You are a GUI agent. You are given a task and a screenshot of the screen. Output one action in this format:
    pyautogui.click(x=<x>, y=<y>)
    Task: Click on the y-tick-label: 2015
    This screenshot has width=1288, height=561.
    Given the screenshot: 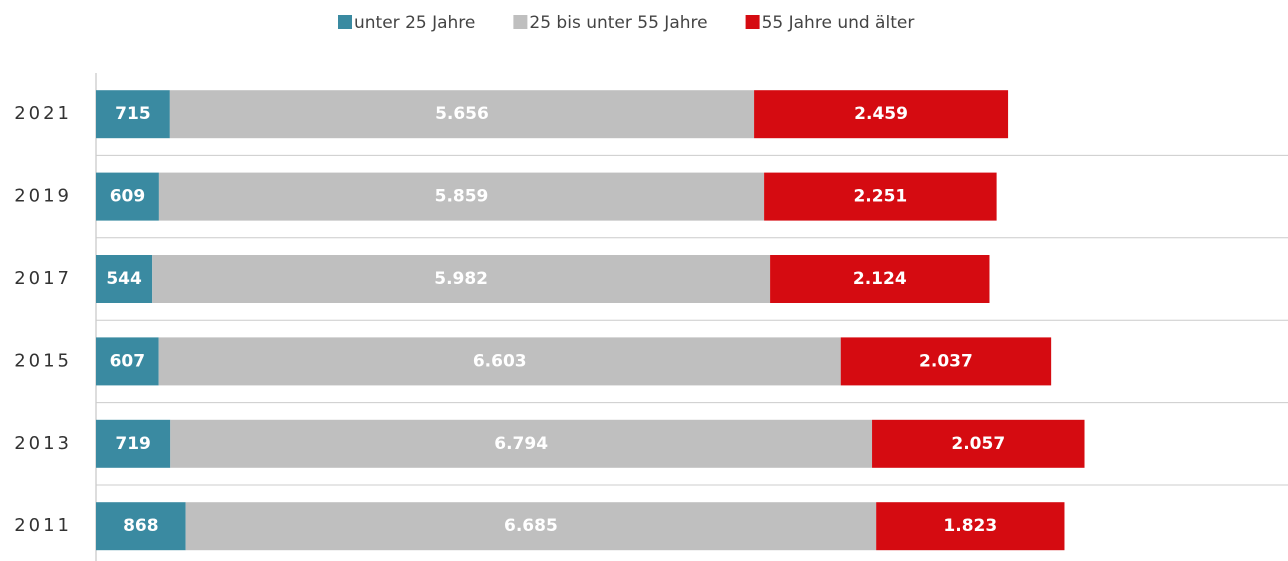 What is the action you would take?
    pyautogui.click(x=43, y=360)
    